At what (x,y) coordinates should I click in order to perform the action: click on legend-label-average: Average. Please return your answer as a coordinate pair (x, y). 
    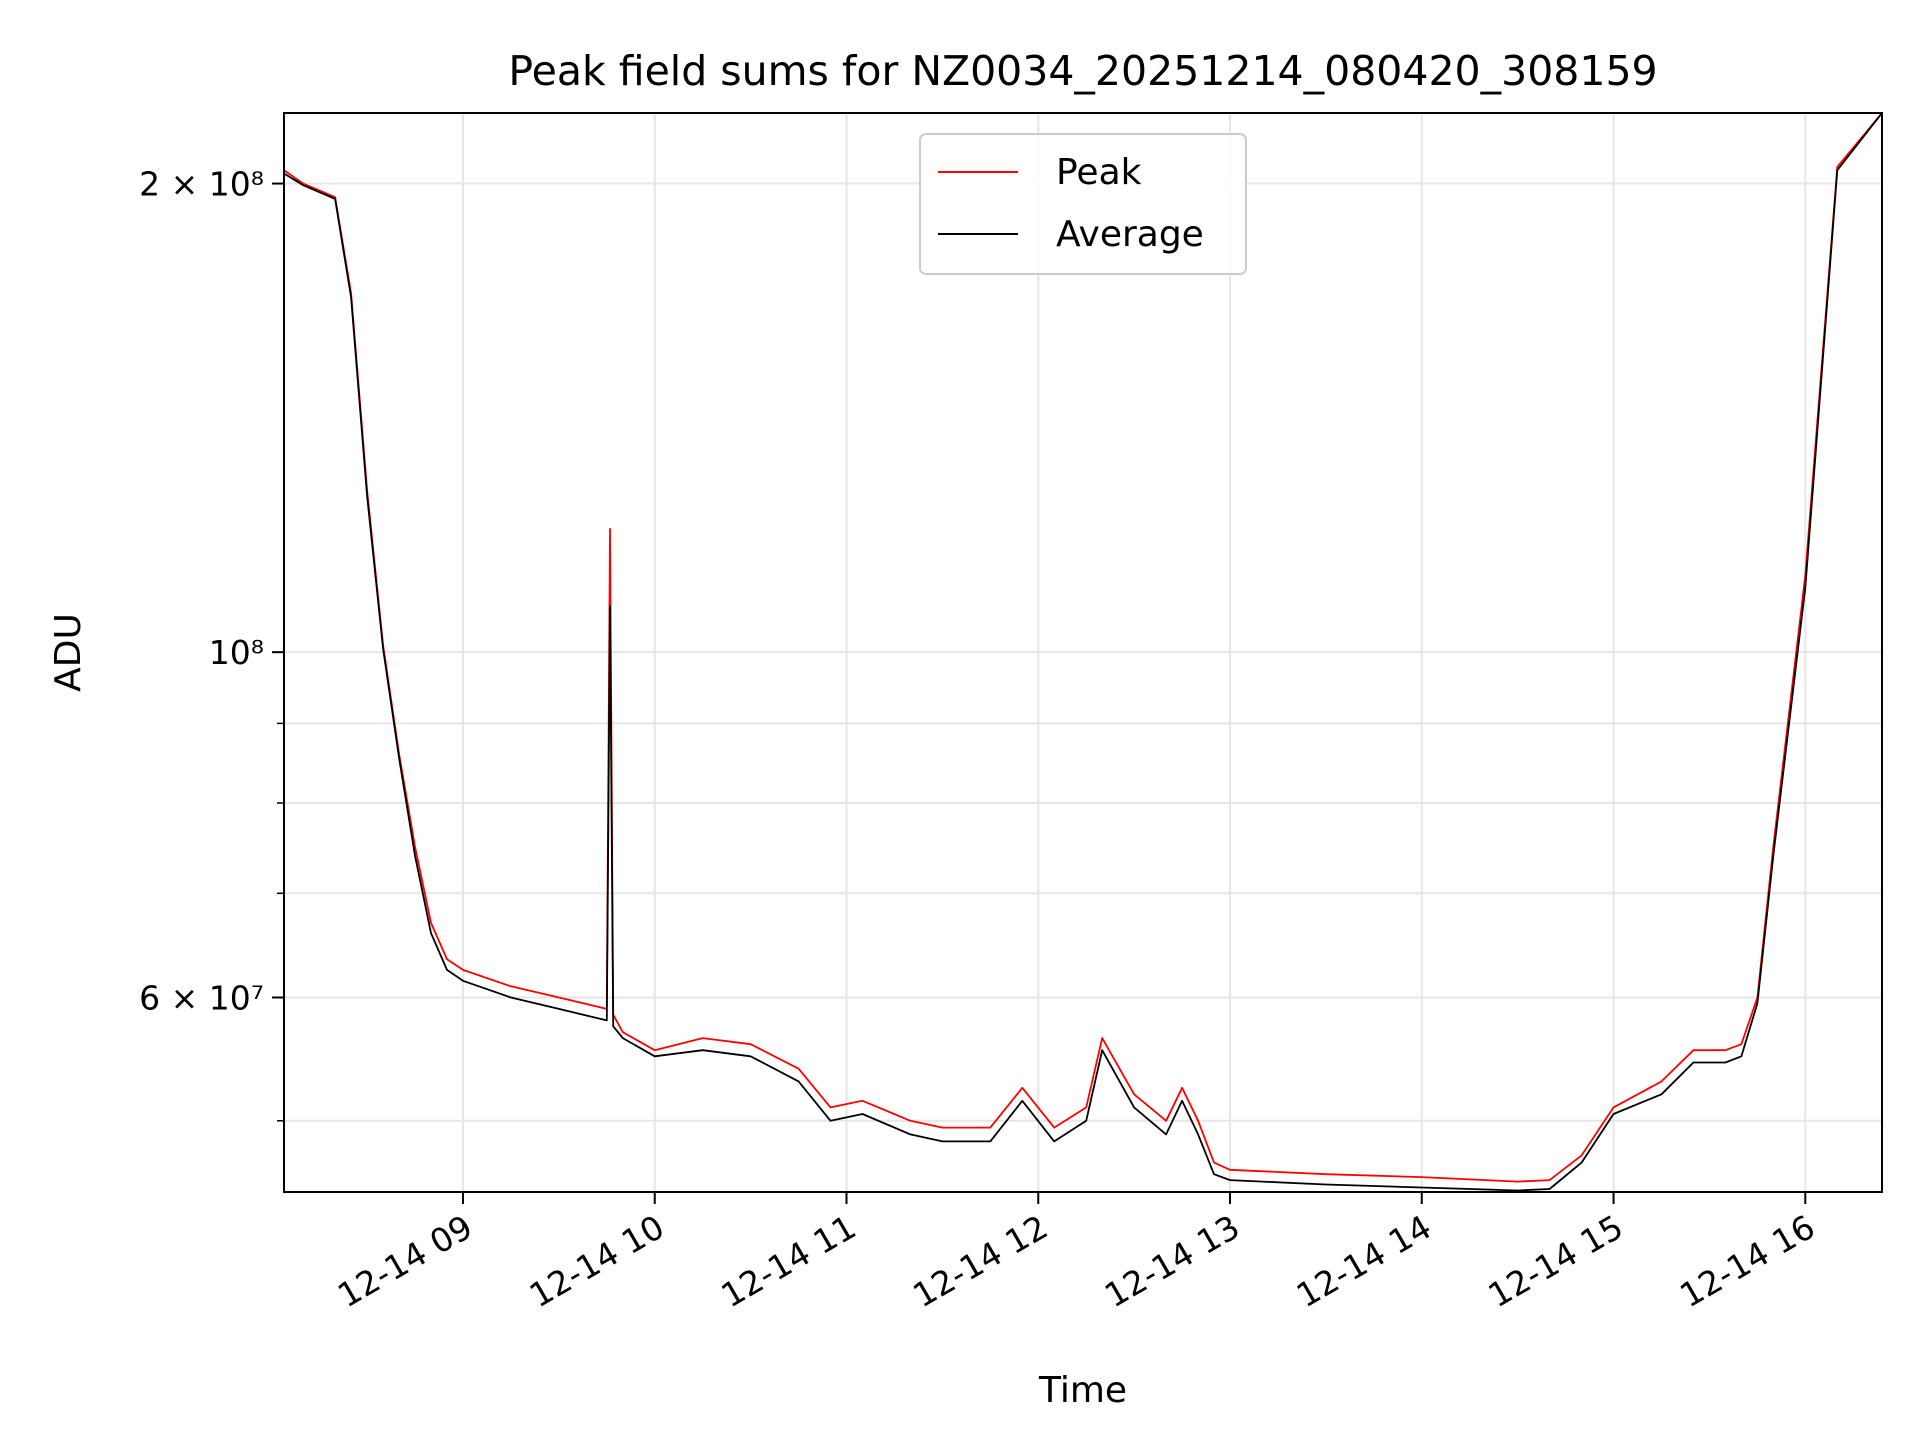
    Looking at the image, I should click on (1130, 234).